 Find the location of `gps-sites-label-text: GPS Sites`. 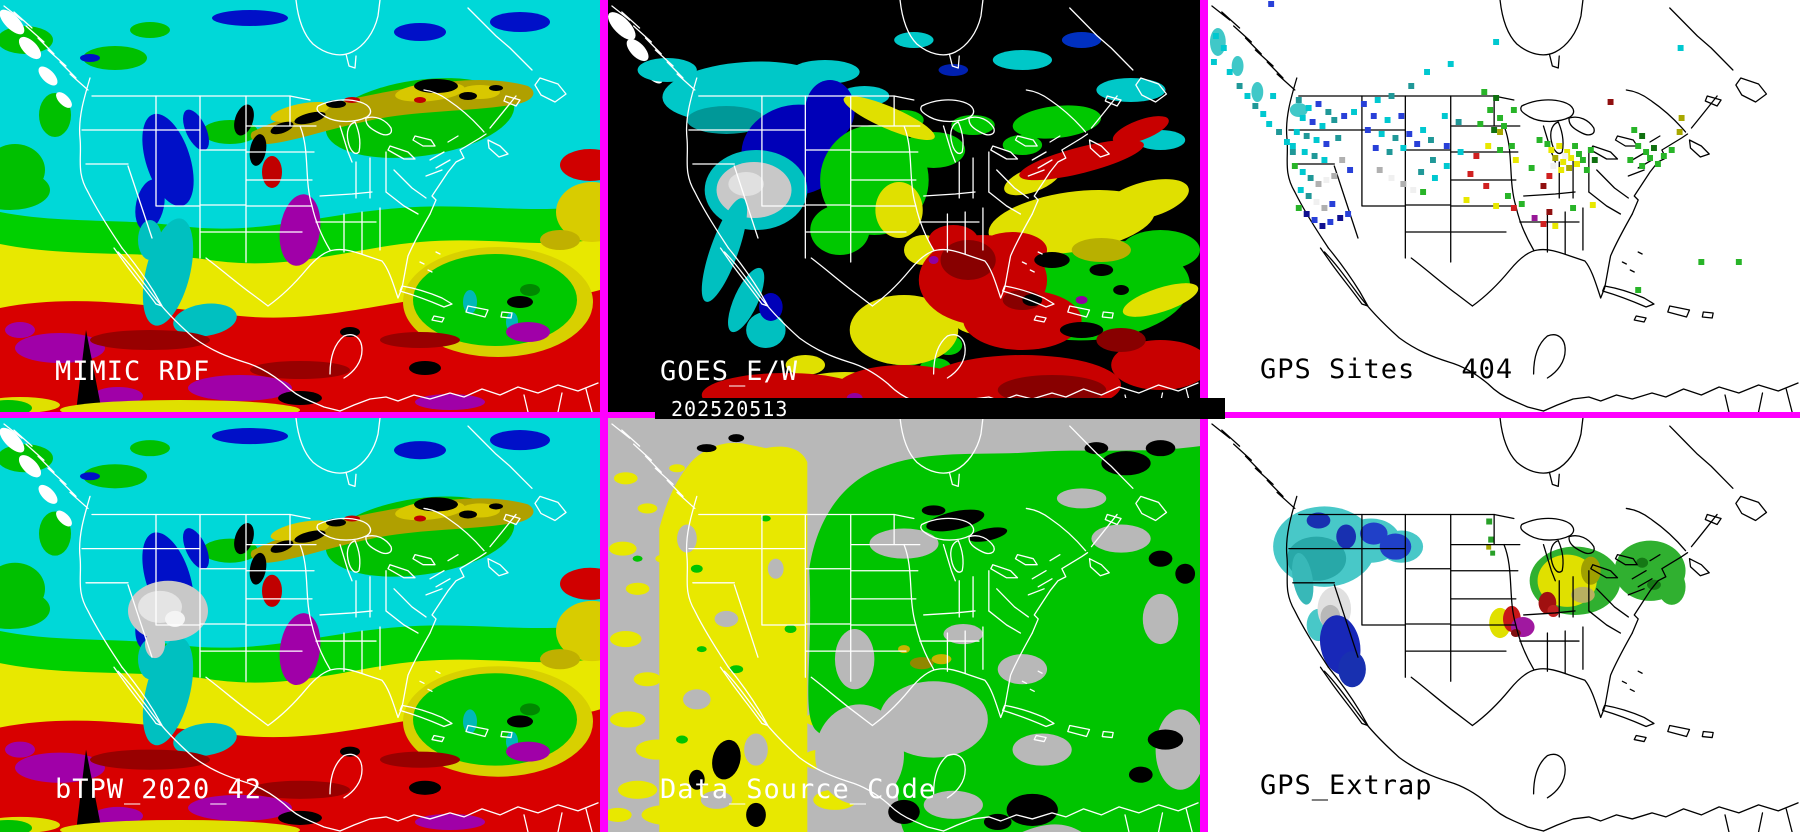

gps-sites-label-text: GPS Sites is located at coordinates (1338, 369).